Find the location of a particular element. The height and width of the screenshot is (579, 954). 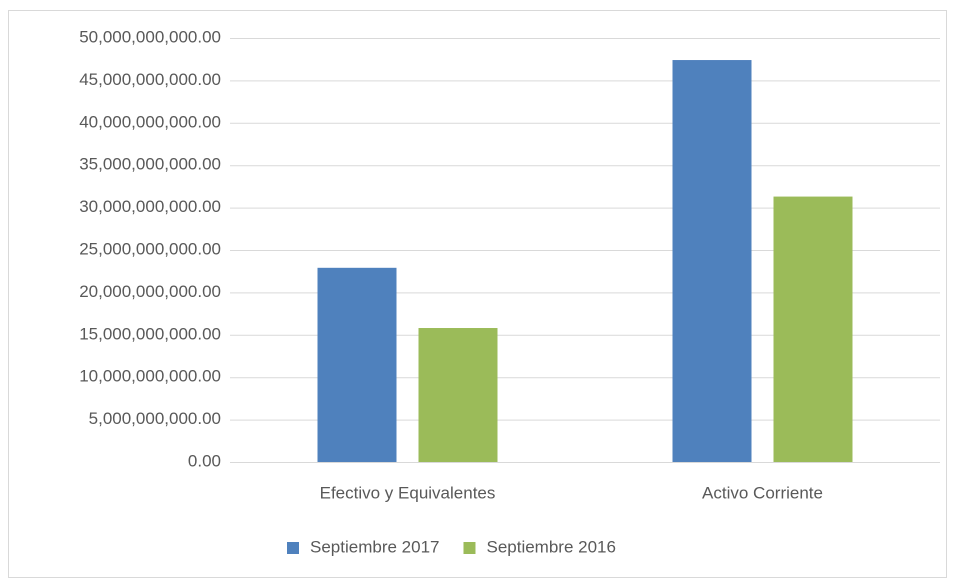

x-tick-label: Efectivo y Equivalentes is located at coordinates (408, 492).